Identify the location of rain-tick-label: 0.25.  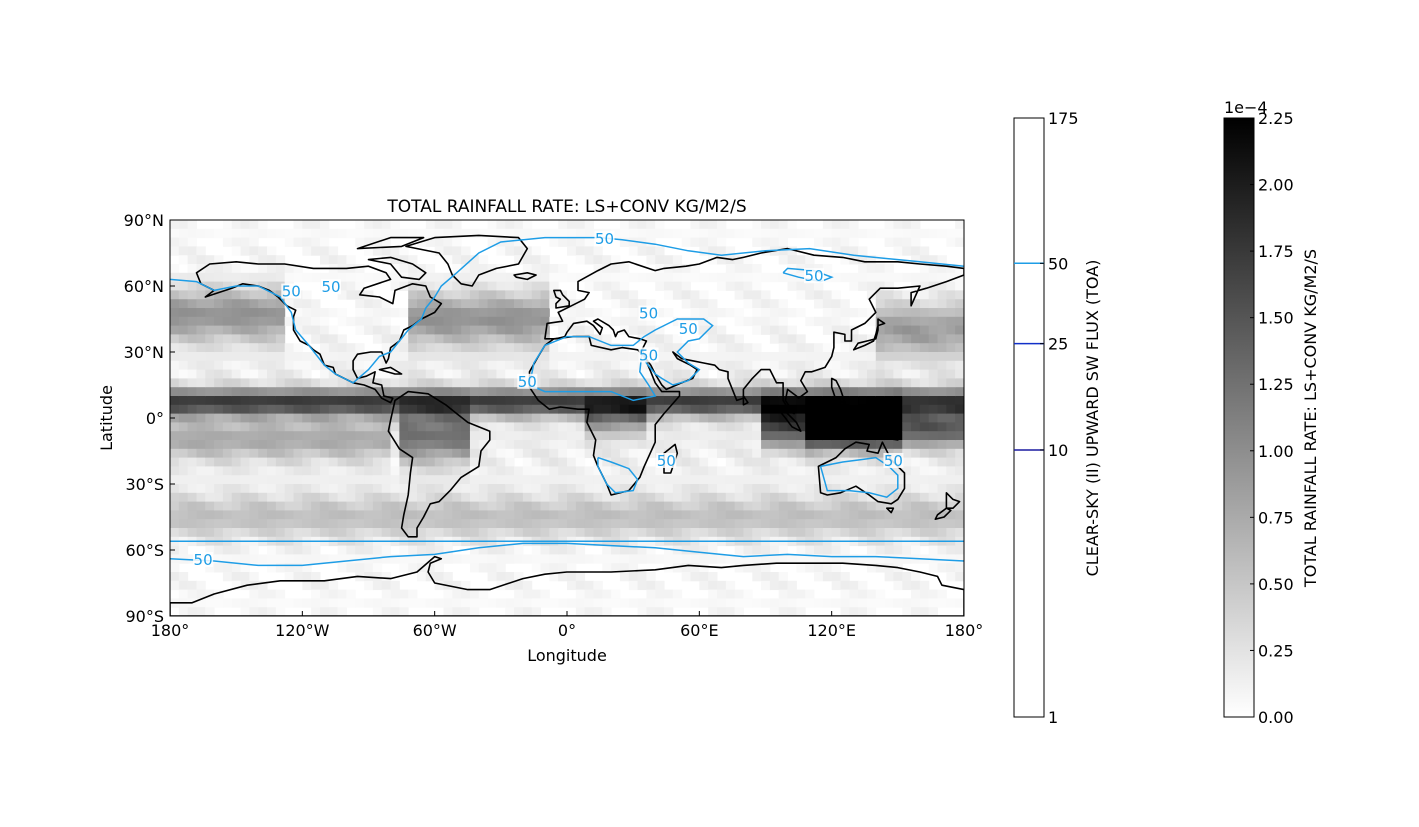
(1276, 650).